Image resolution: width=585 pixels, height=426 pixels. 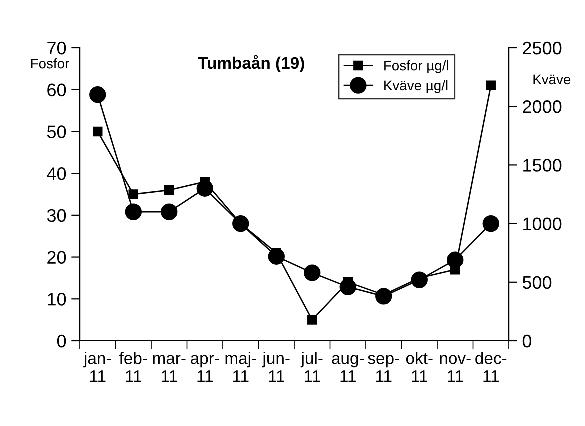 I want to click on y-tick-label: 30, so click(x=56, y=215).